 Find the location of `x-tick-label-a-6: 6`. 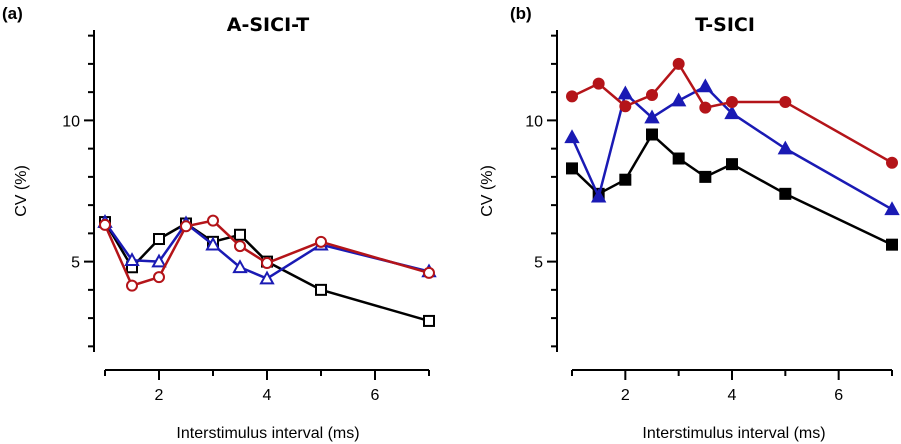

x-tick-label-a-6: 6 is located at coordinates (375, 395).